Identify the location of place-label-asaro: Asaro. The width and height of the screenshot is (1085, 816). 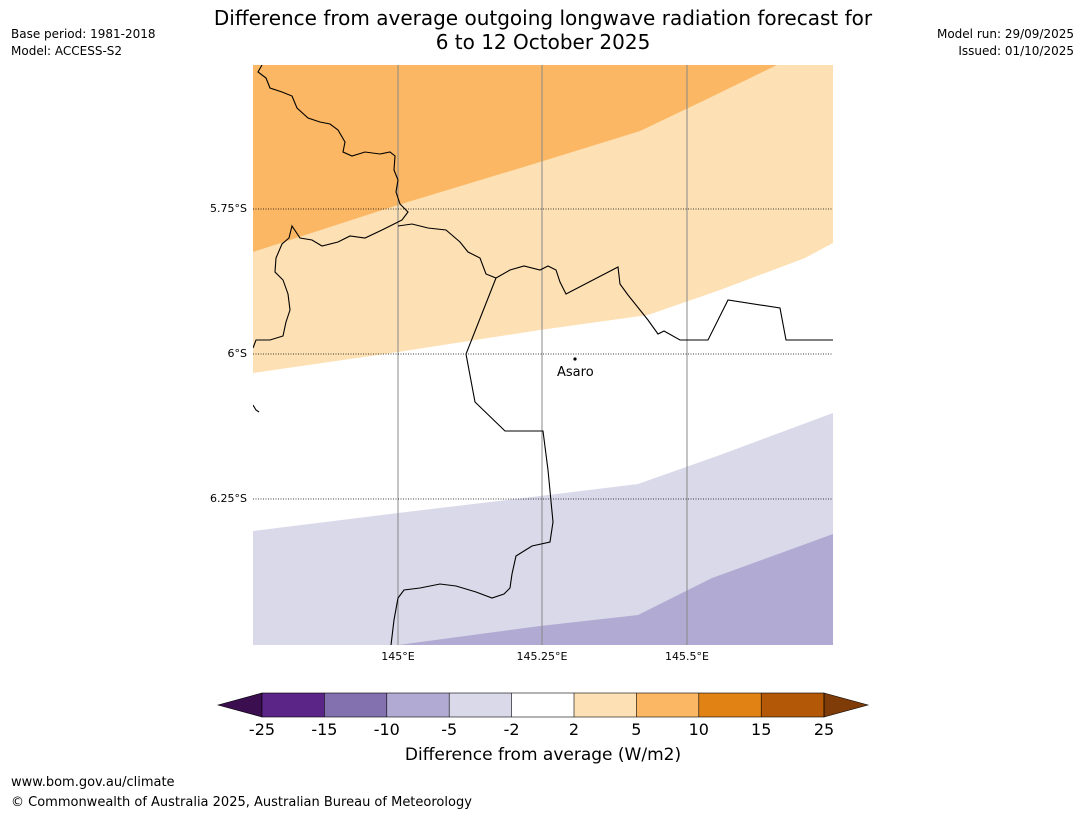
(575, 372).